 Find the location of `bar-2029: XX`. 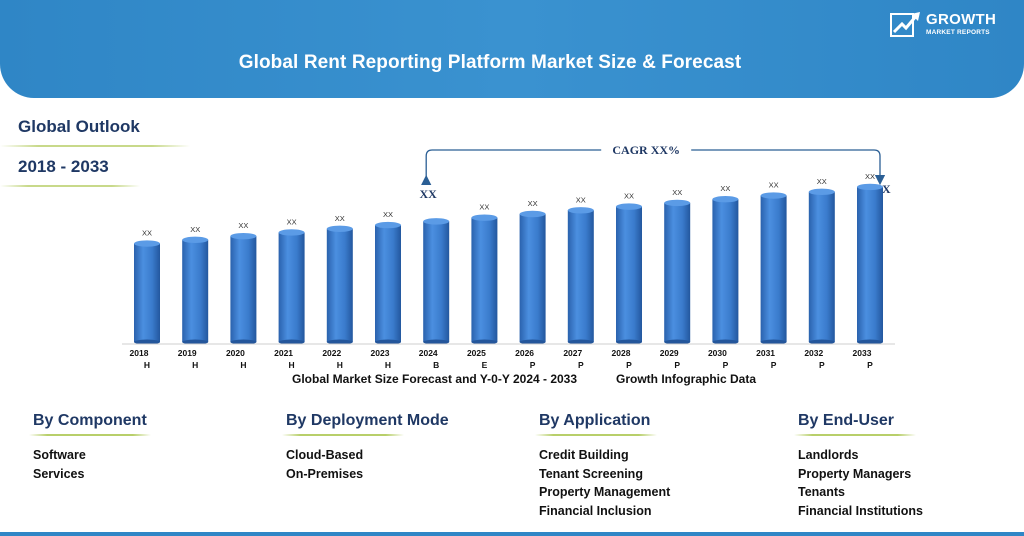

bar-2029: XX is located at coordinates (677, 266).